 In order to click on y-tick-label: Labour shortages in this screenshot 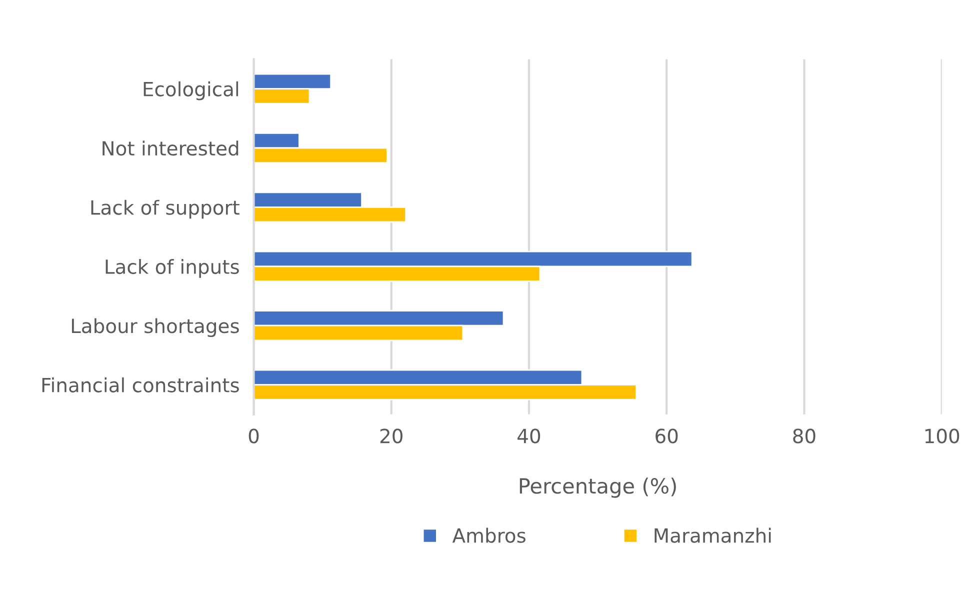, I will do `click(155, 328)`.